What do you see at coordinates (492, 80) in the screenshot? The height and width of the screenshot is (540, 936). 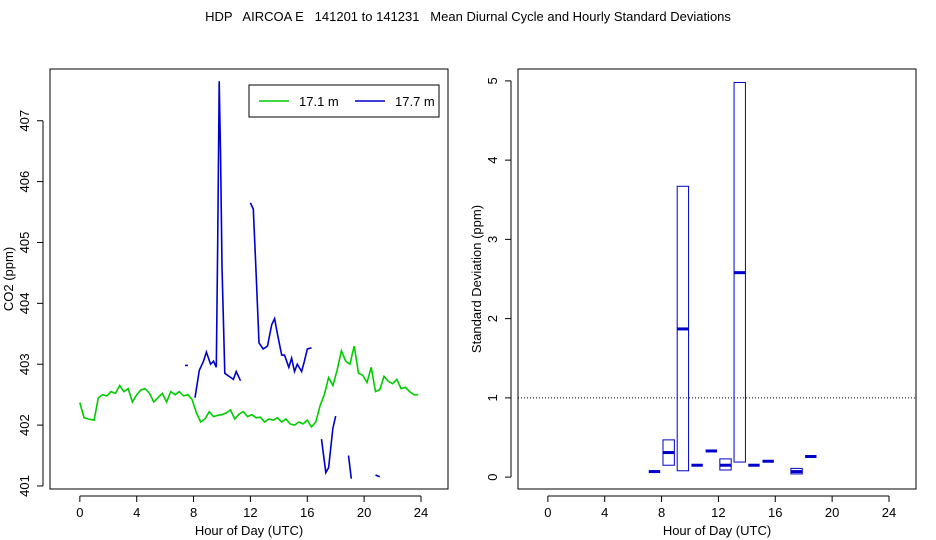 I see `panel2-y-tick-label: 5` at bounding box center [492, 80].